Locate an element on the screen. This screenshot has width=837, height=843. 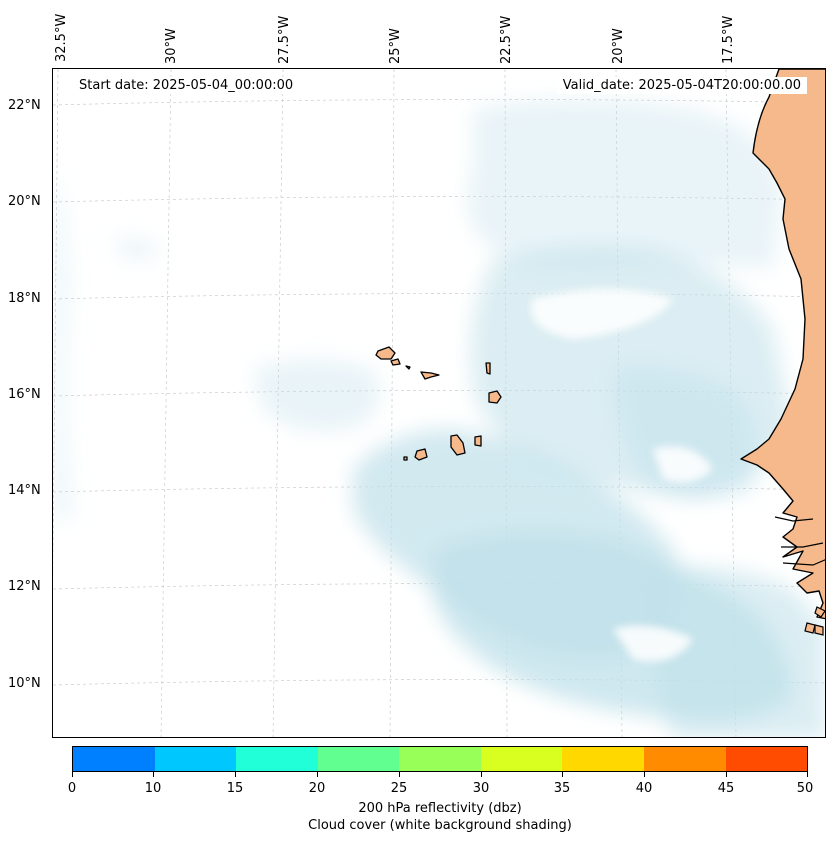
lat-label-22n: 22°N is located at coordinates (24, 105).